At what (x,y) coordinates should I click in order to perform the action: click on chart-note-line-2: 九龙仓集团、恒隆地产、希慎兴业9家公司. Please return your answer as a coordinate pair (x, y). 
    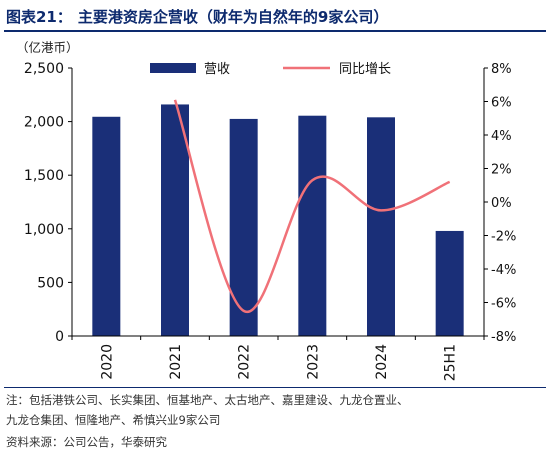
    Looking at the image, I should click on (113, 420).